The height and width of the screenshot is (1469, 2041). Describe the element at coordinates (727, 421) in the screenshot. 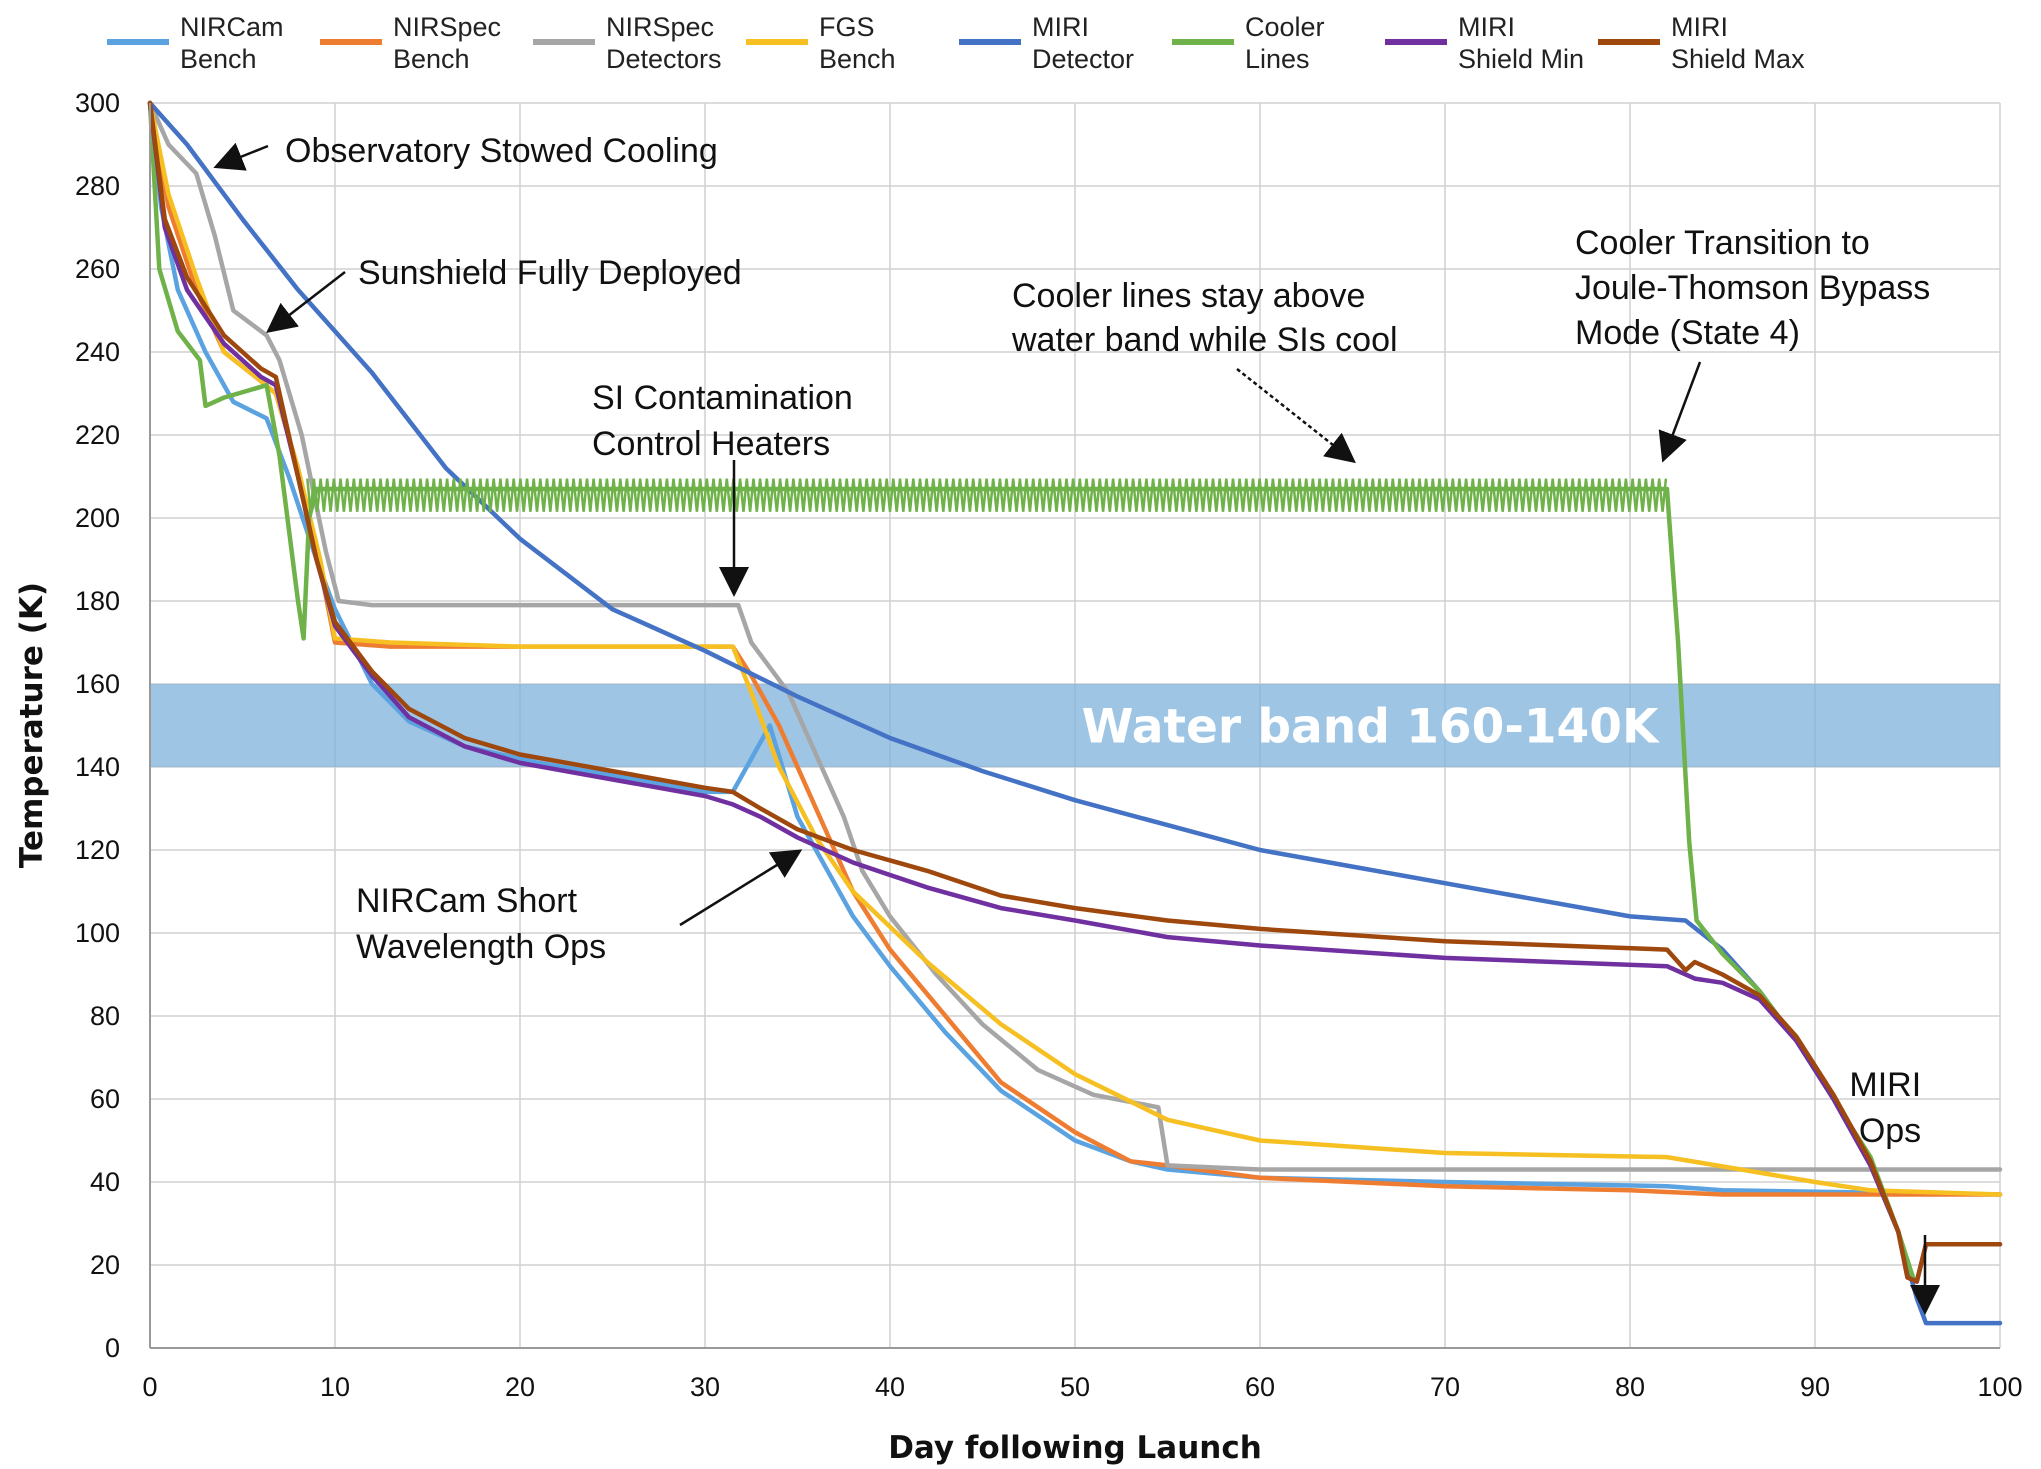

I see `annotation-si-heaters: SI Contamination Control Heaters` at that location.